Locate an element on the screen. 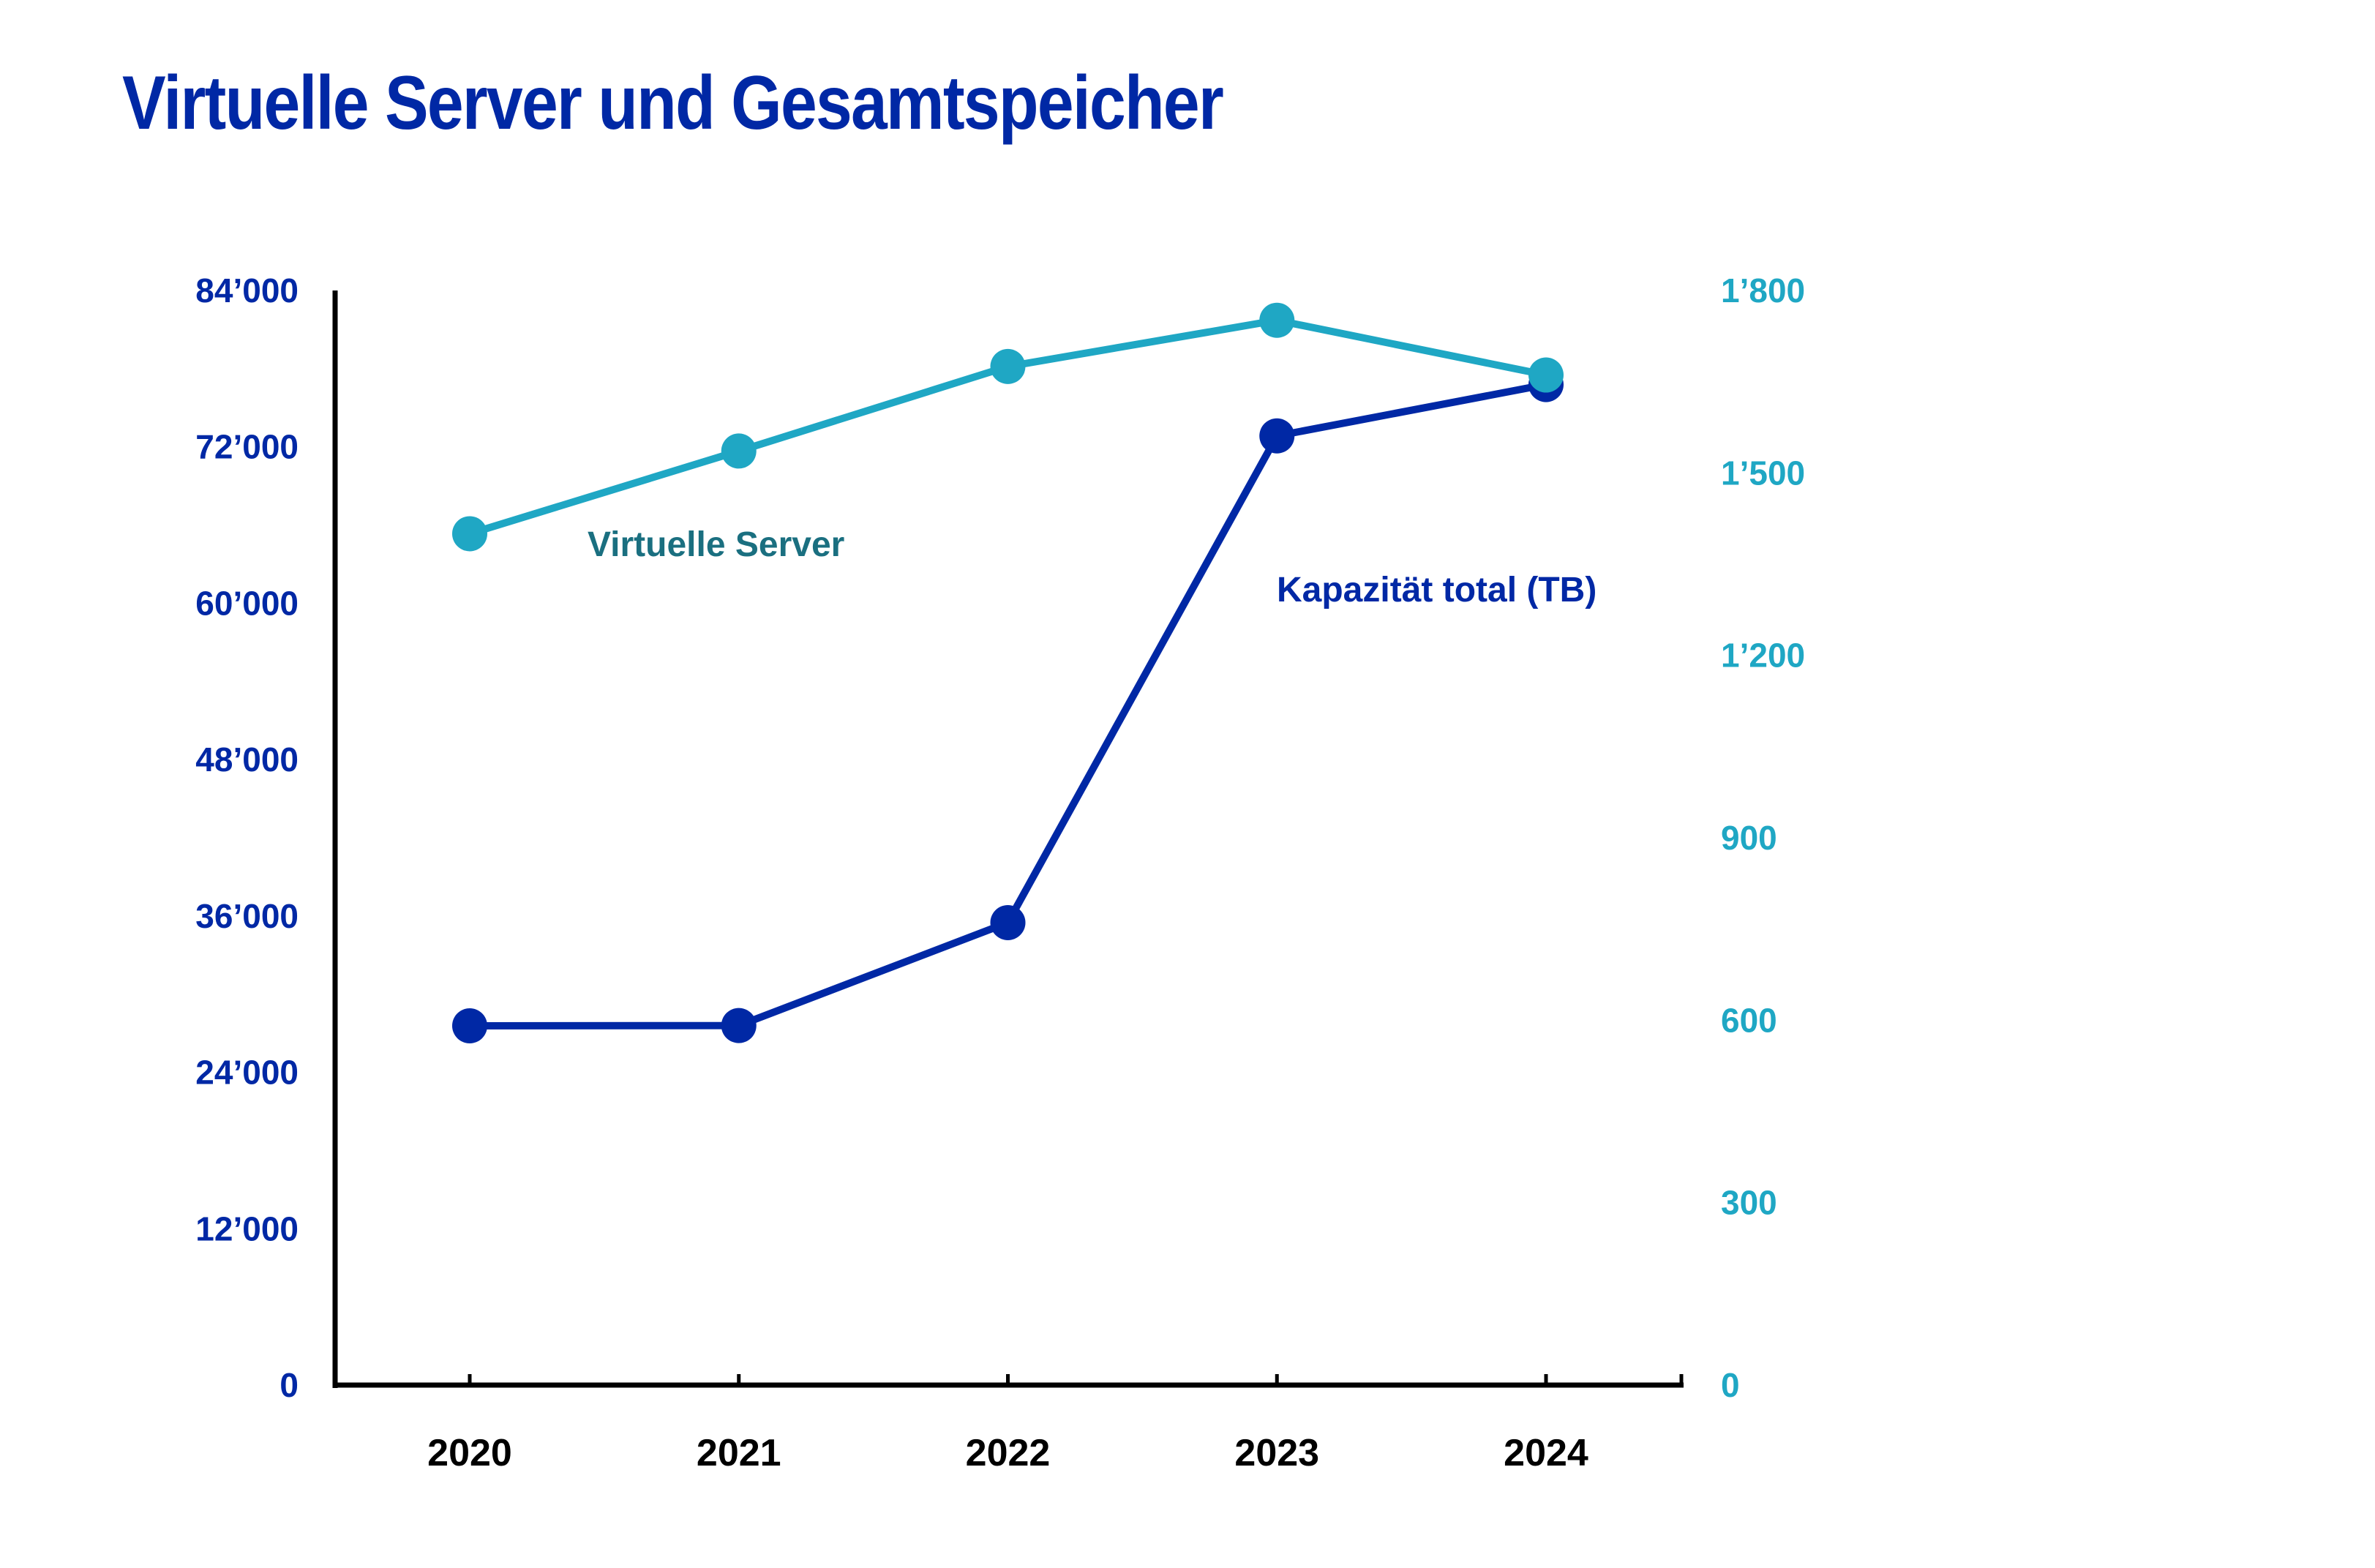 This screenshot has height=1568, width=2375. left-axis-tick-label: 48’000 is located at coordinates (247, 759).